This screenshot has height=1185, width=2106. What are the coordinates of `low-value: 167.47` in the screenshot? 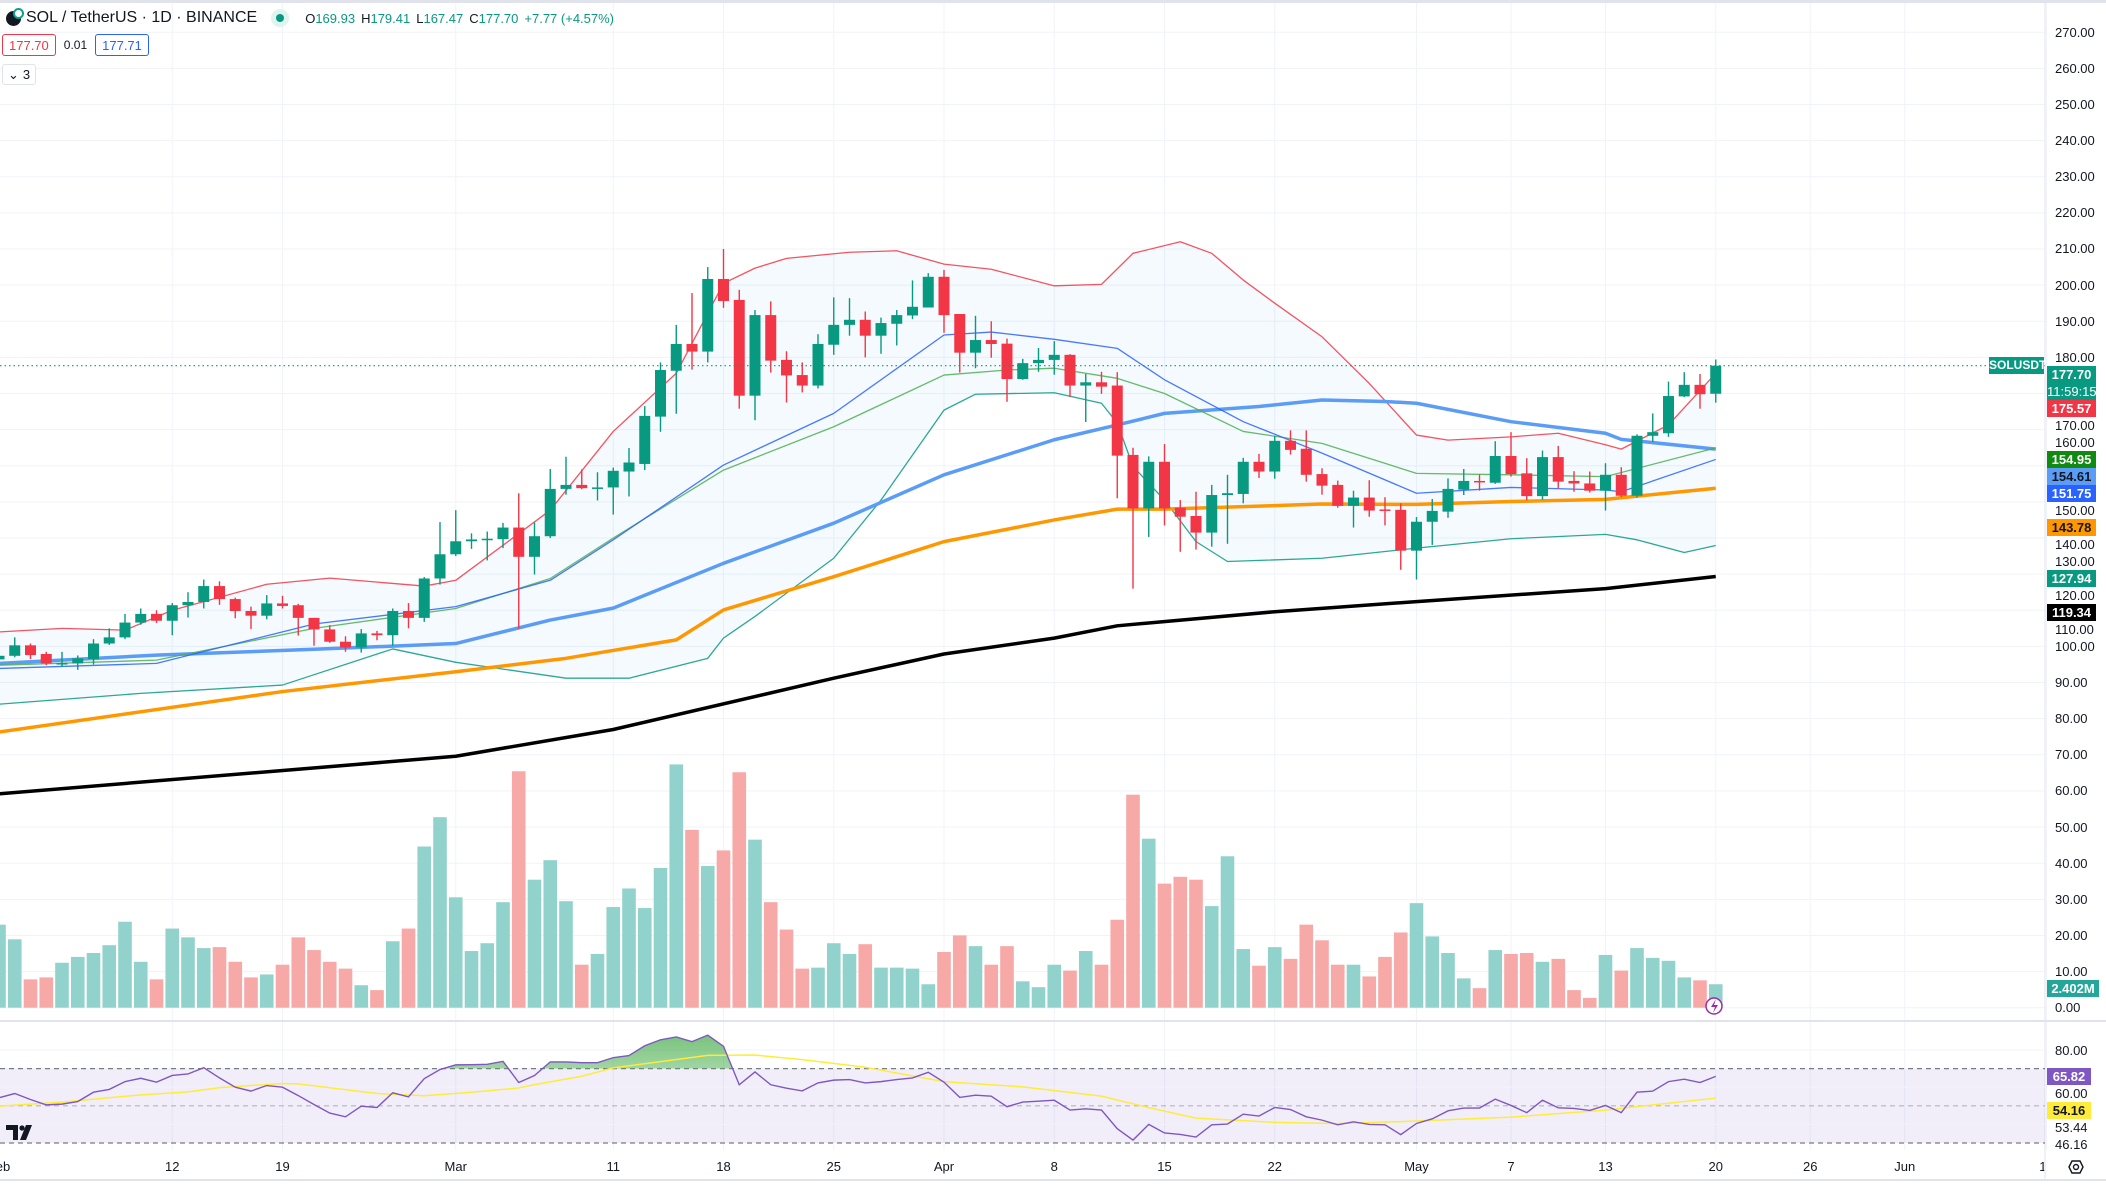 It's located at (443, 18).